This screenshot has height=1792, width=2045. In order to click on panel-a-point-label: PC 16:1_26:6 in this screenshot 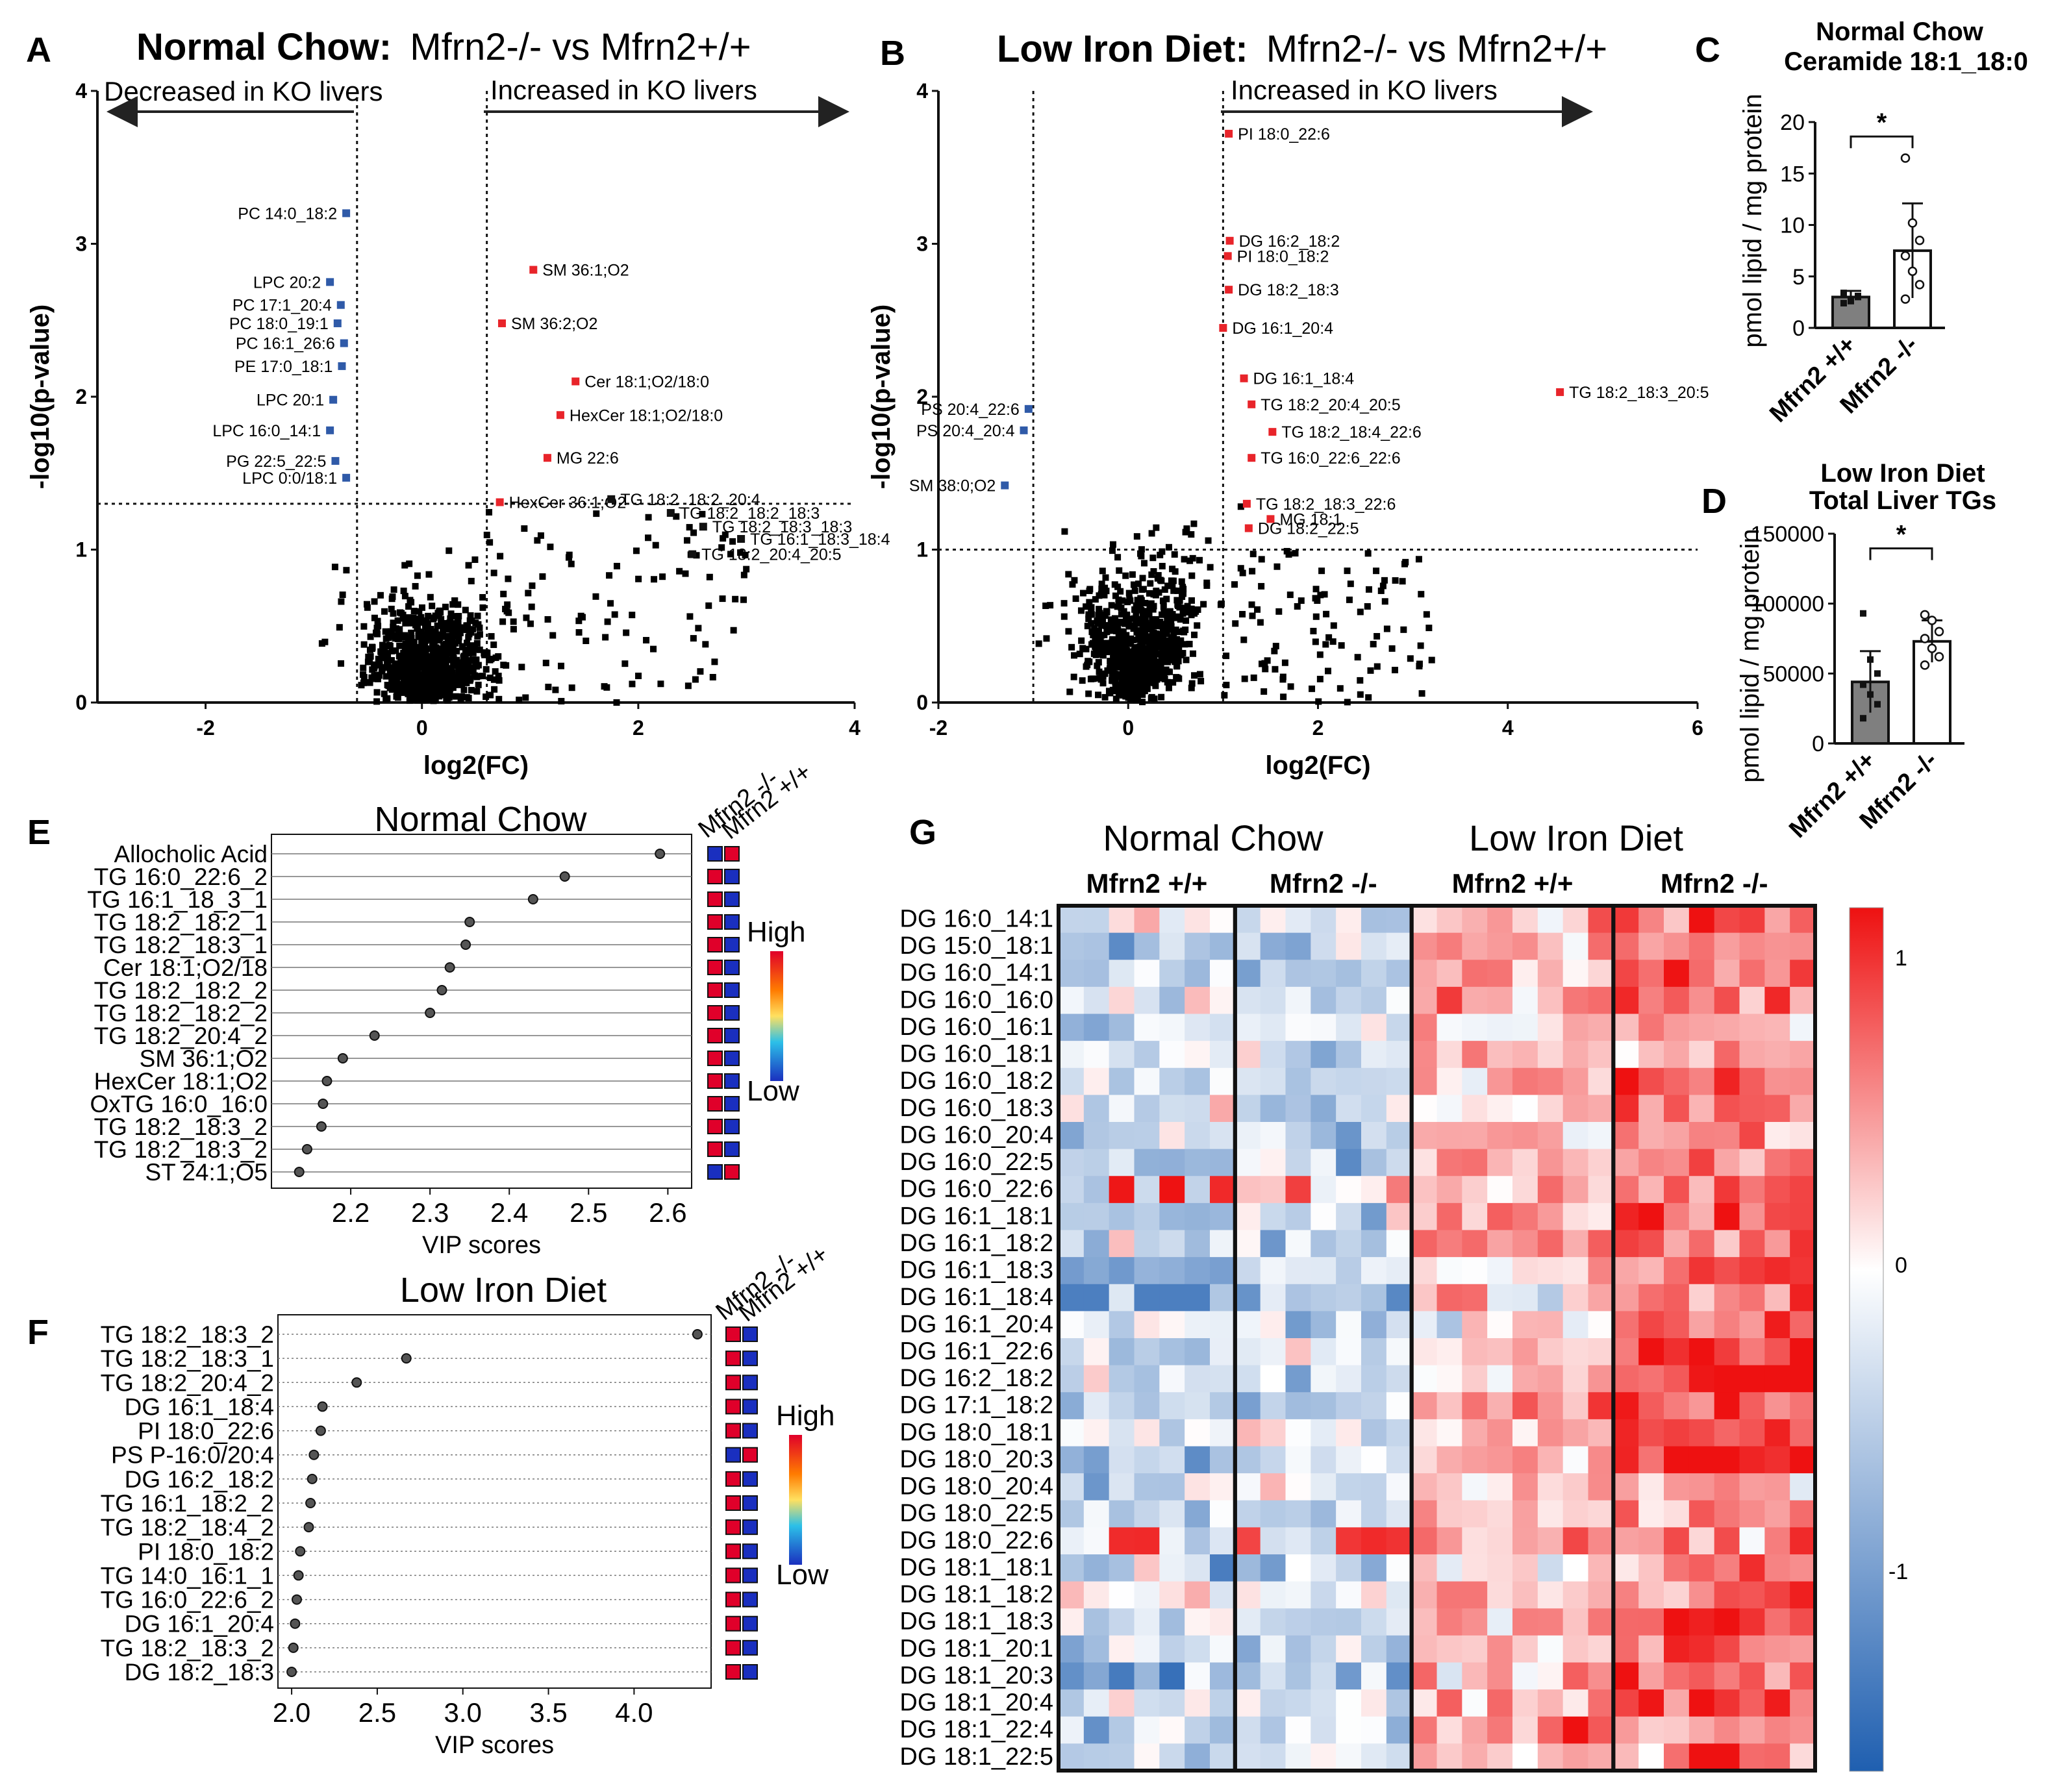, I will do `click(285, 344)`.